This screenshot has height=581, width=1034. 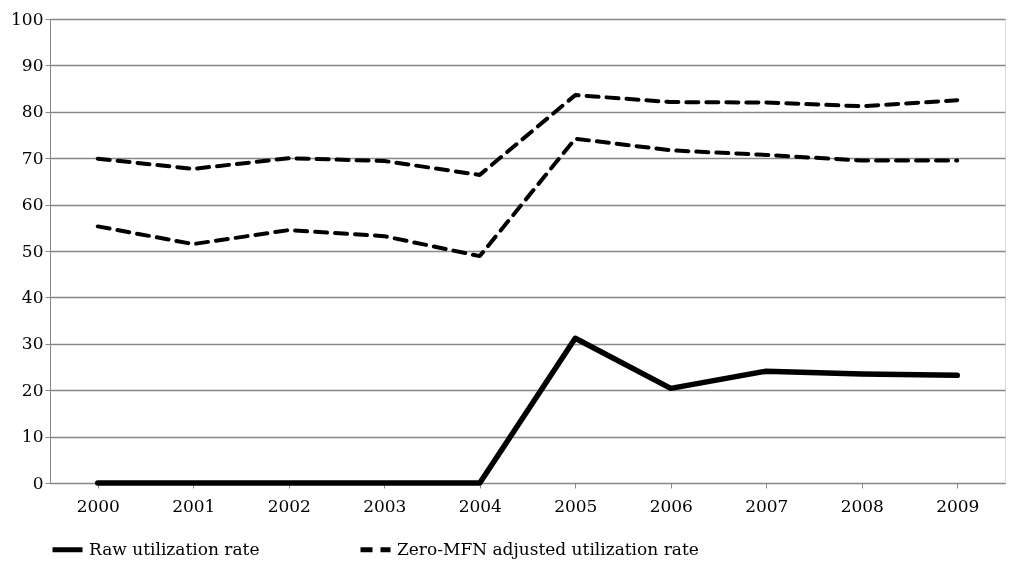 What do you see at coordinates (32, 157) in the screenshot?
I see `y-tick-label: 70` at bounding box center [32, 157].